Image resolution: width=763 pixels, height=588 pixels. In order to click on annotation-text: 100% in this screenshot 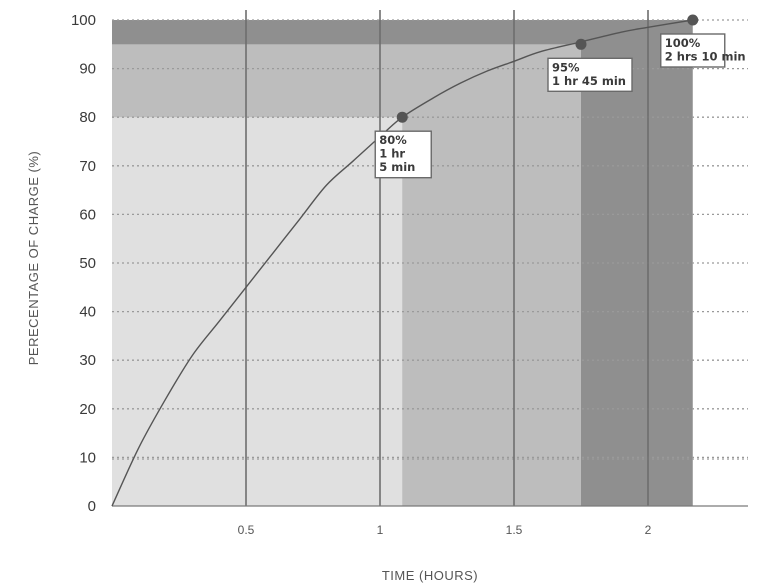, I will do `click(683, 43)`.